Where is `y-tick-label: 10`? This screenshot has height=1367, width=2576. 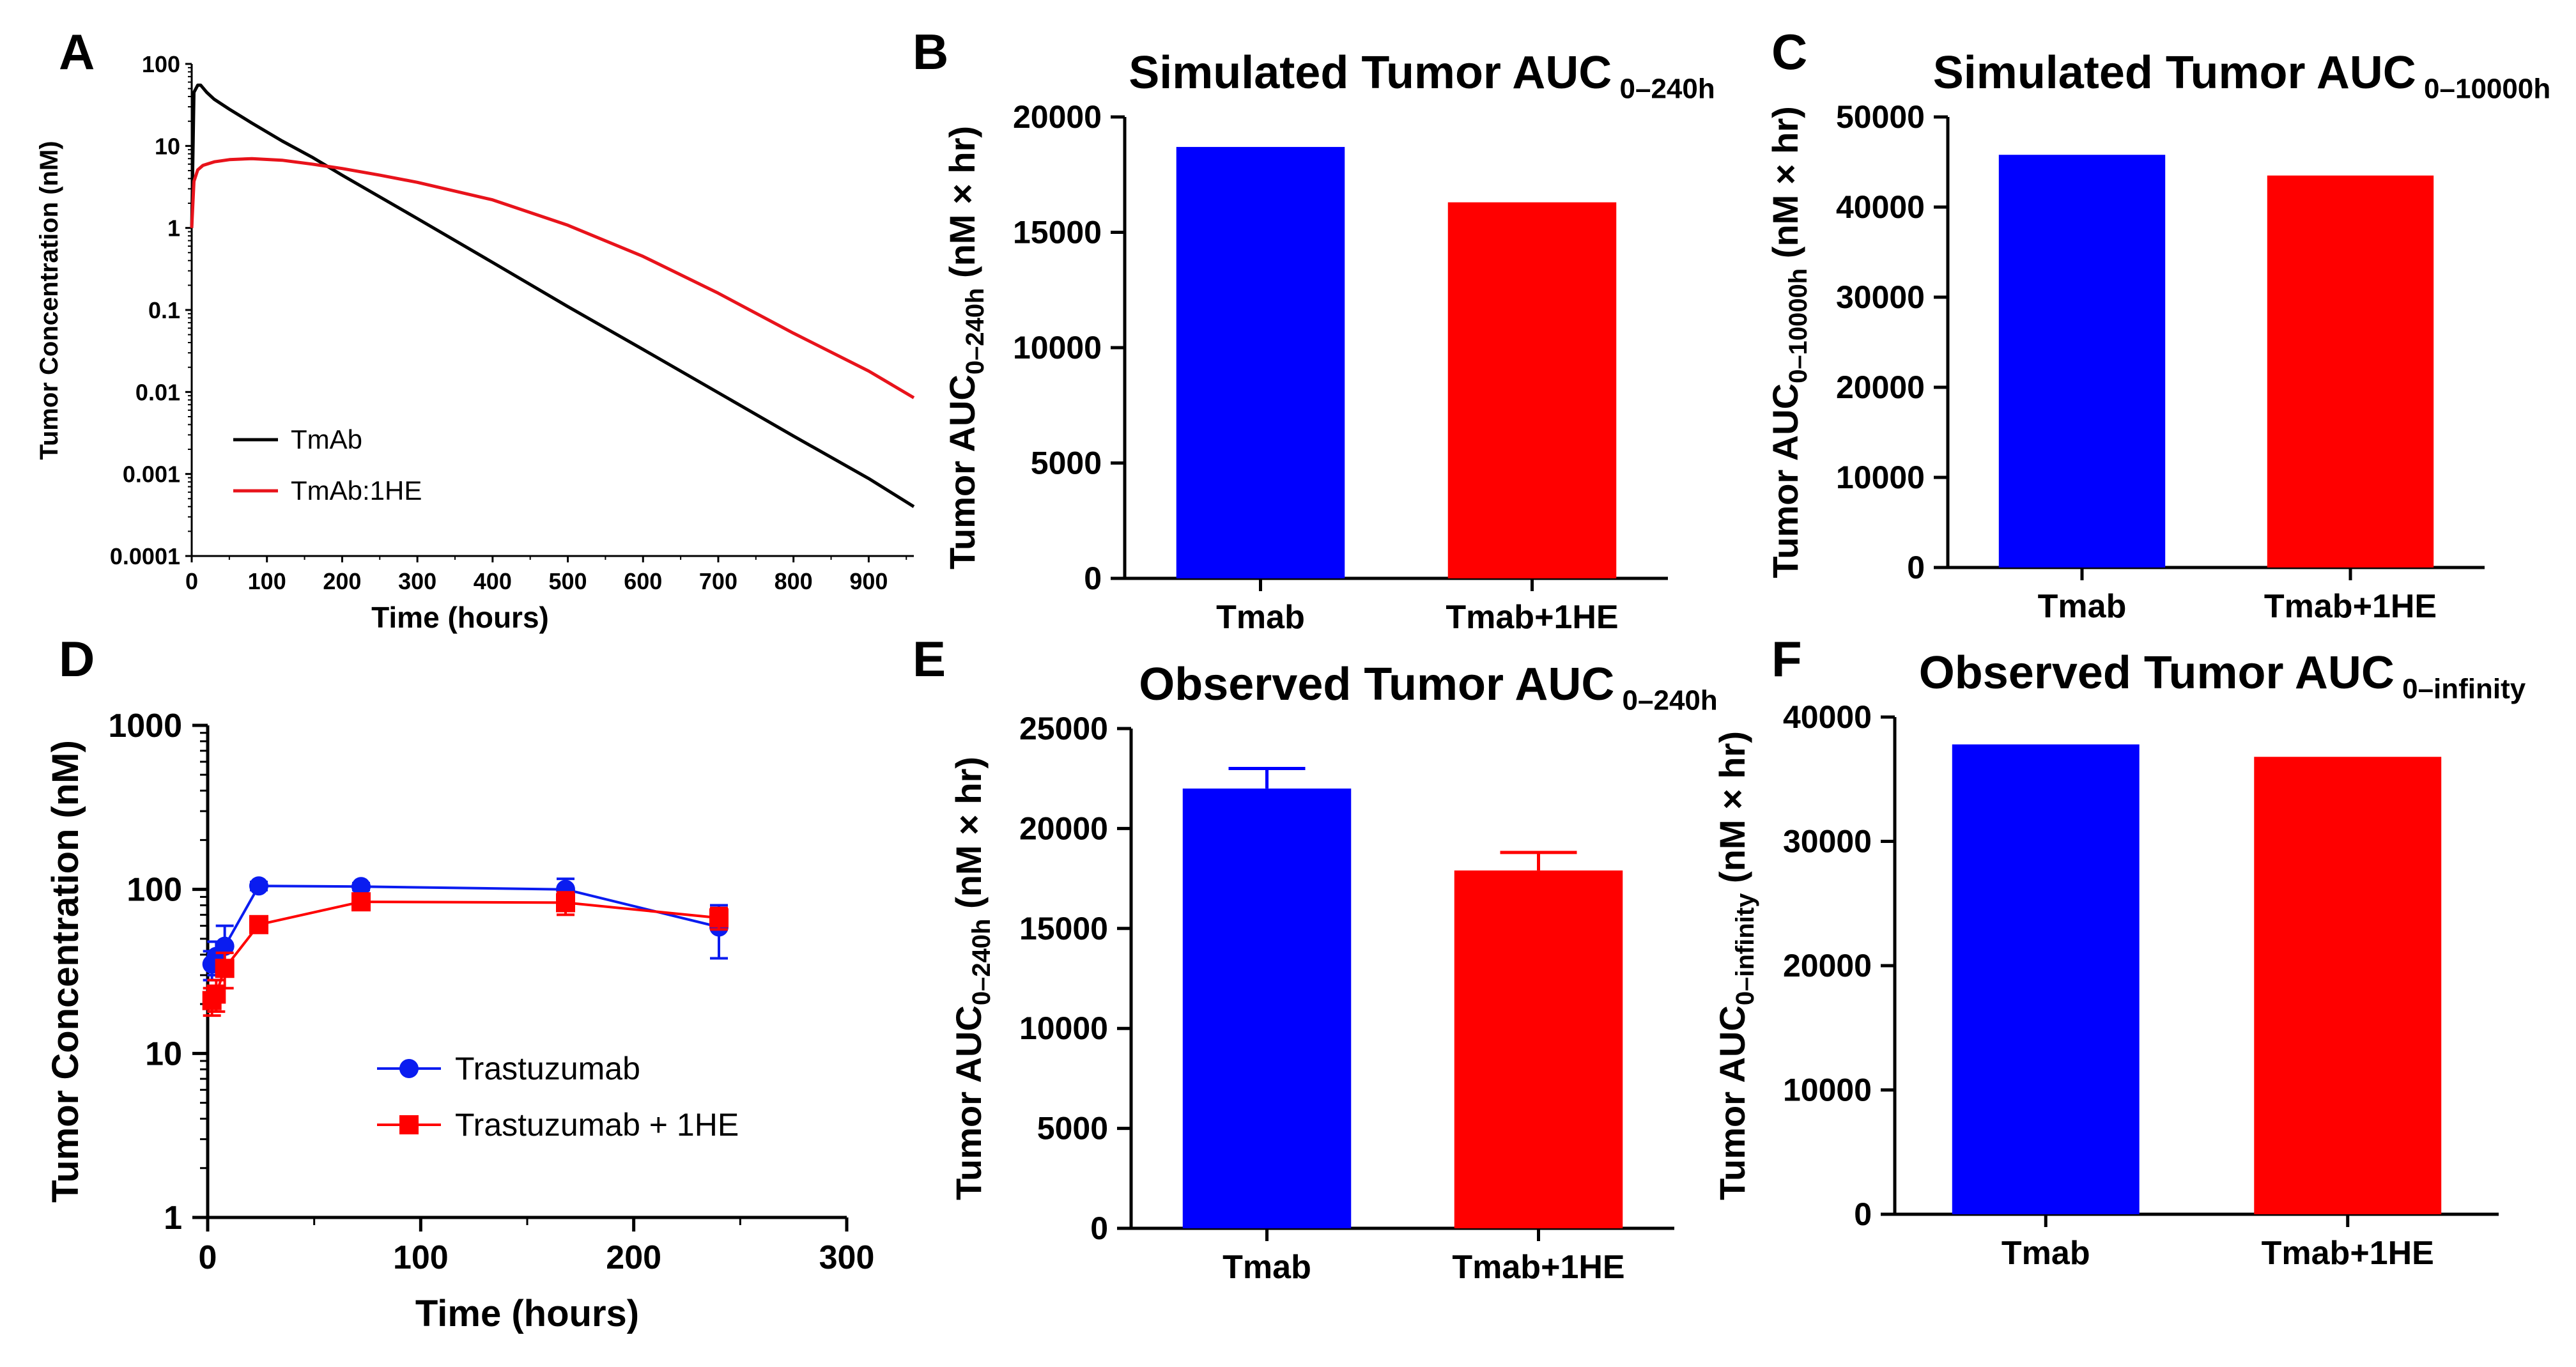 y-tick-label: 10 is located at coordinates (163, 1053).